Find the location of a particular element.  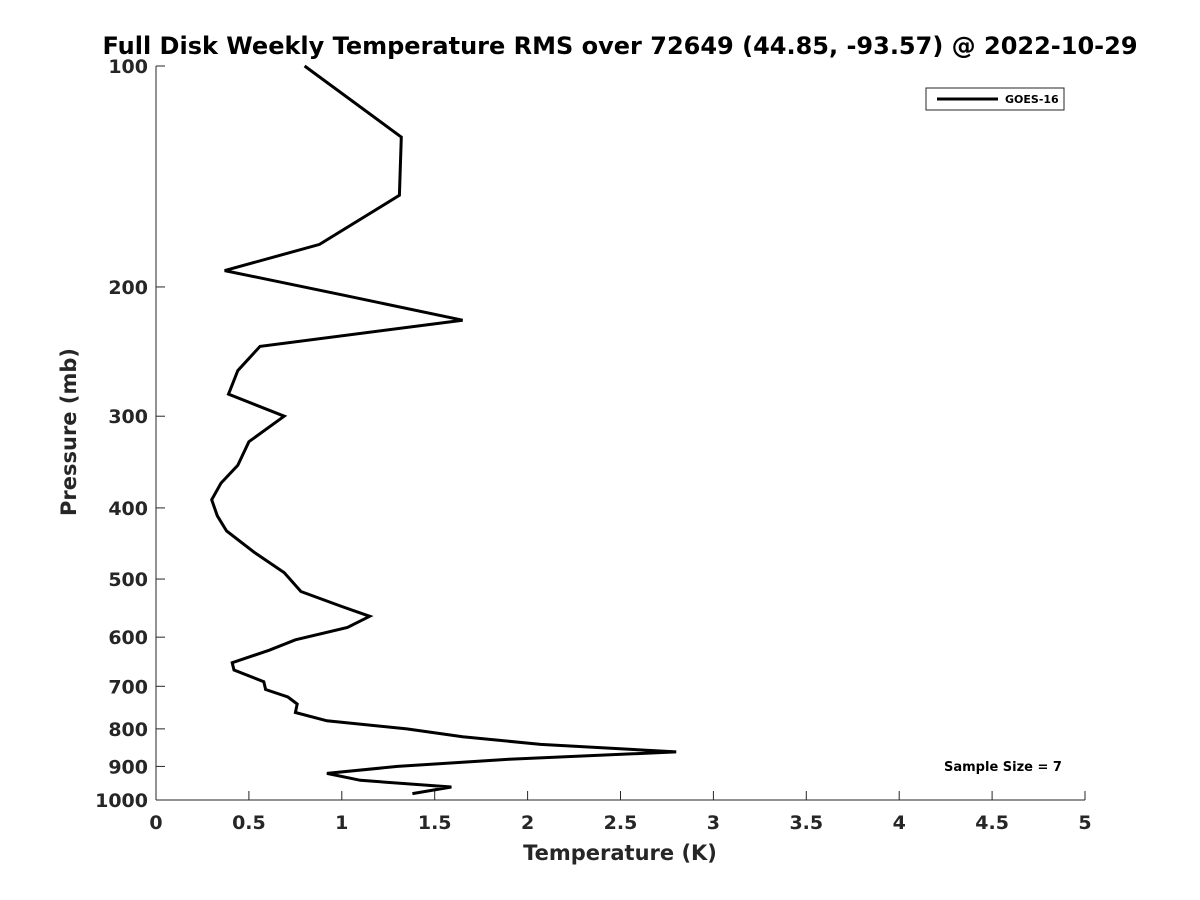

y-axis-ticks: 100 200 300 400 500 600 700 800 900 1000 is located at coordinates (130, 434).